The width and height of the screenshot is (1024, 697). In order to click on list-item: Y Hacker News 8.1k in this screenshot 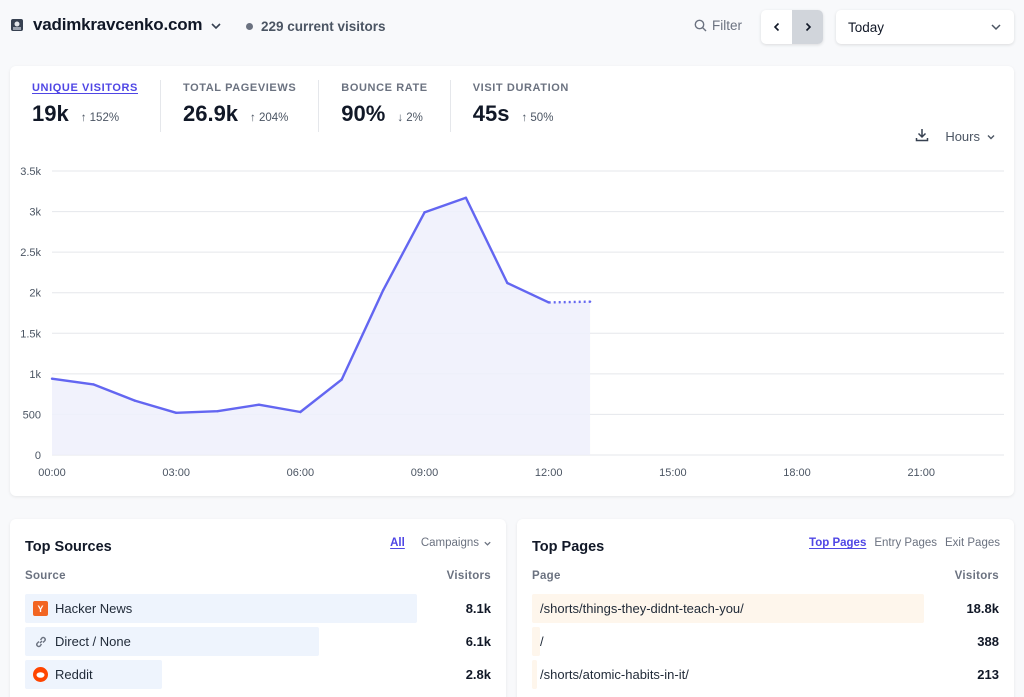, I will do `click(258, 610)`.